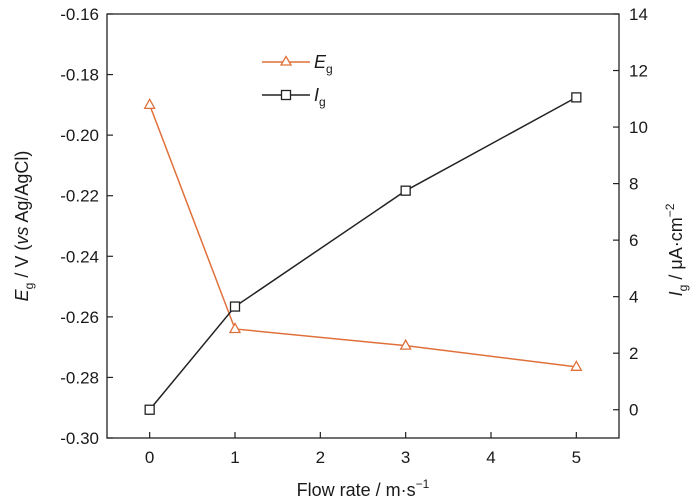 Image resolution: width=700 pixels, height=504 pixels. What do you see at coordinates (633, 410) in the screenshot?
I see `right-tick-label: 0` at bounding box center [633, 410].